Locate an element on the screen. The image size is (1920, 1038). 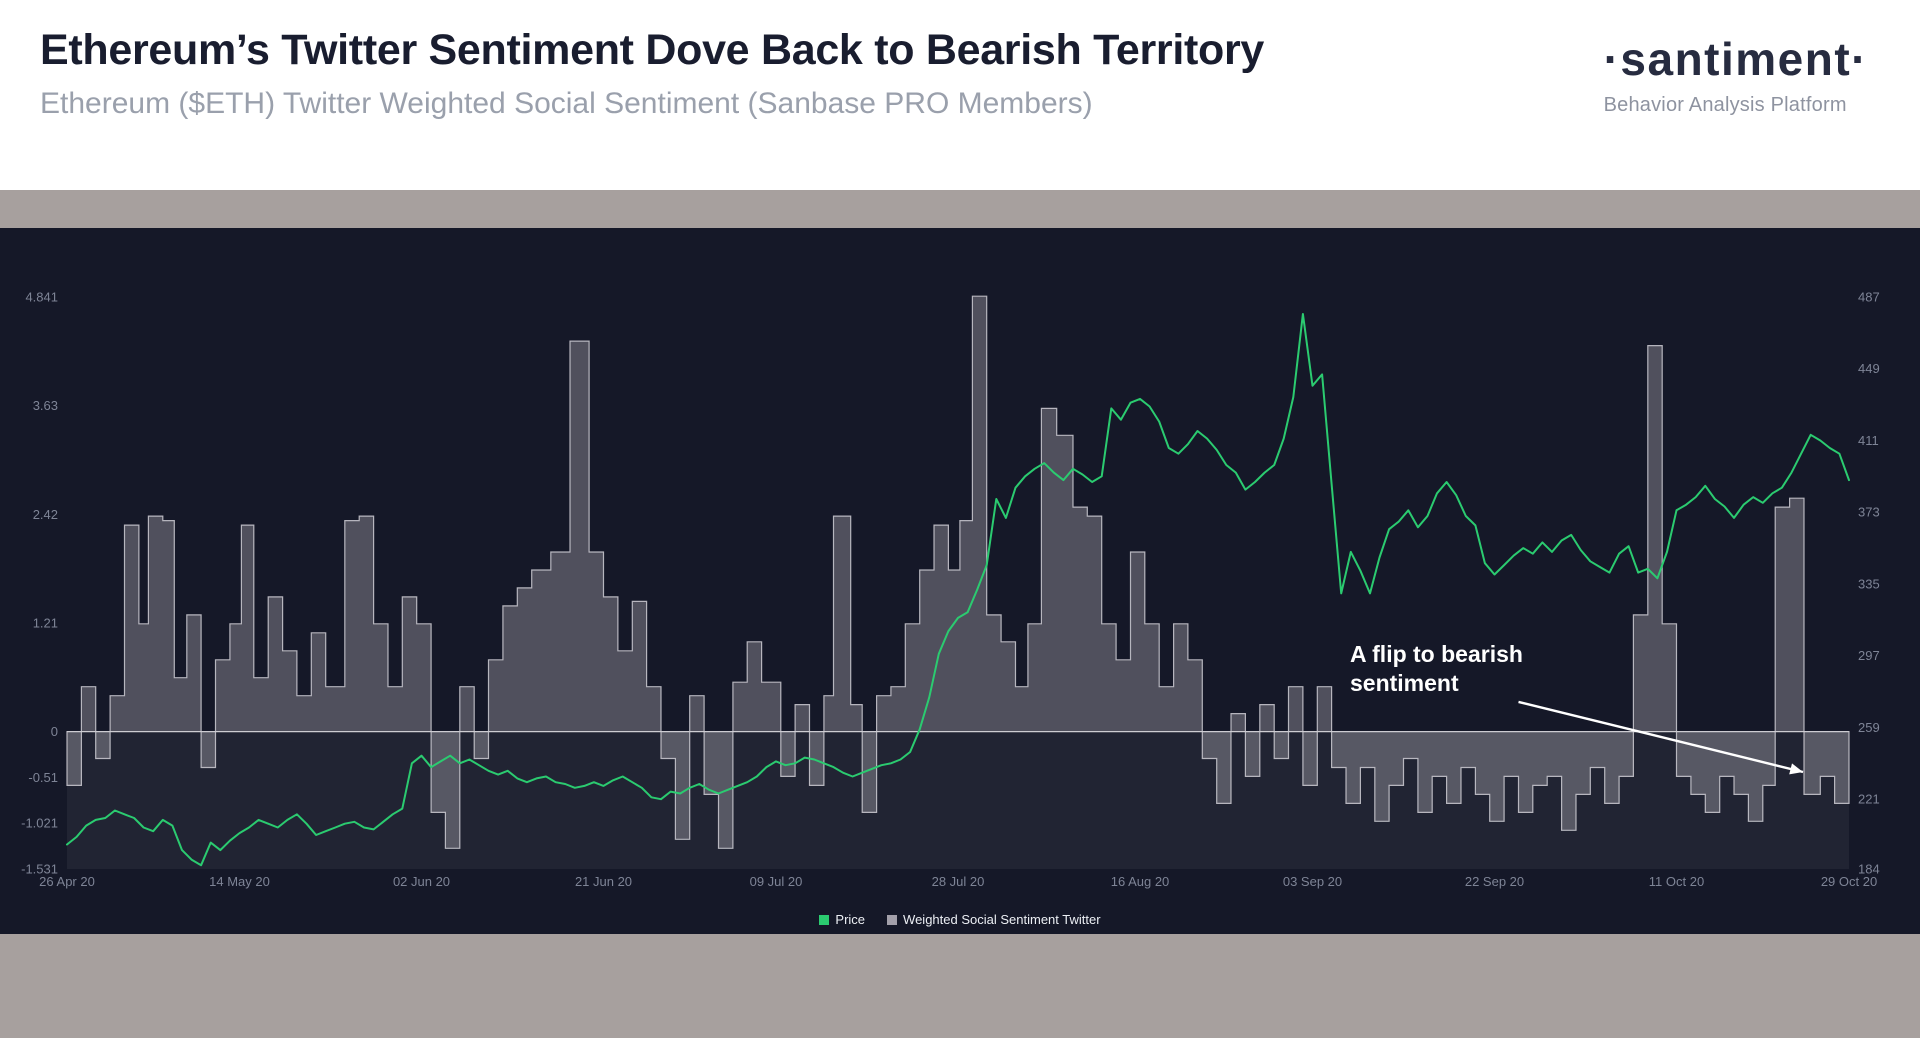
svg-text: 09 Jul 20 is located at coordinates (776, 881).